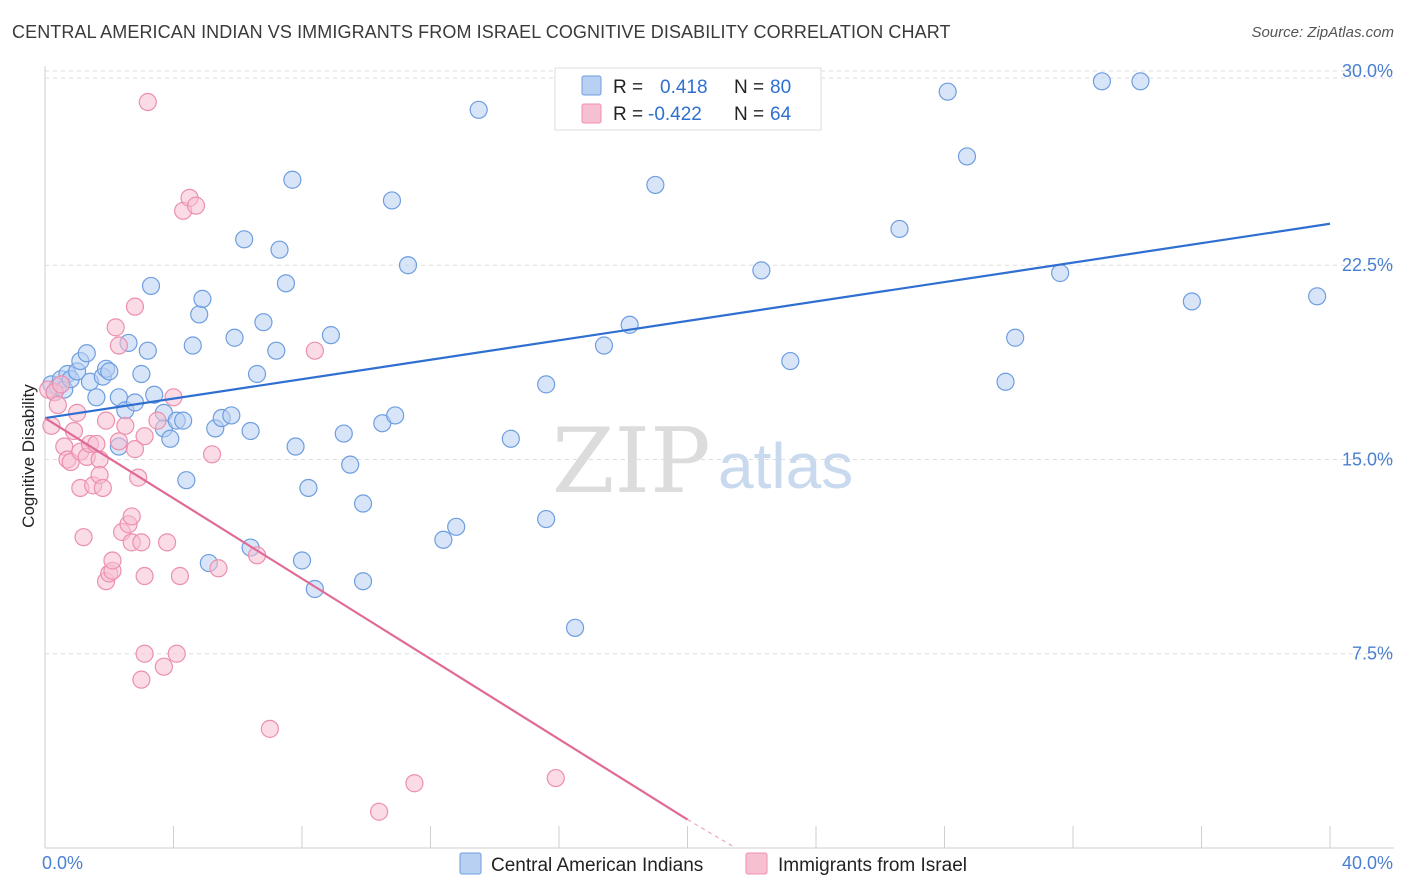  I want to click on legend-bottom-label-1: Central American Indians, so click(597, 865).